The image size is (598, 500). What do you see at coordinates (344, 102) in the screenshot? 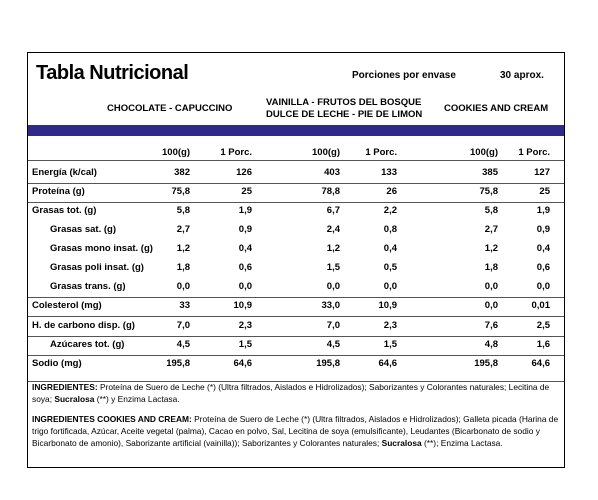
I see `flavor-line: VAINILLA - FRUTOS DEL BOSQUE` at bounding box center [344, 102].